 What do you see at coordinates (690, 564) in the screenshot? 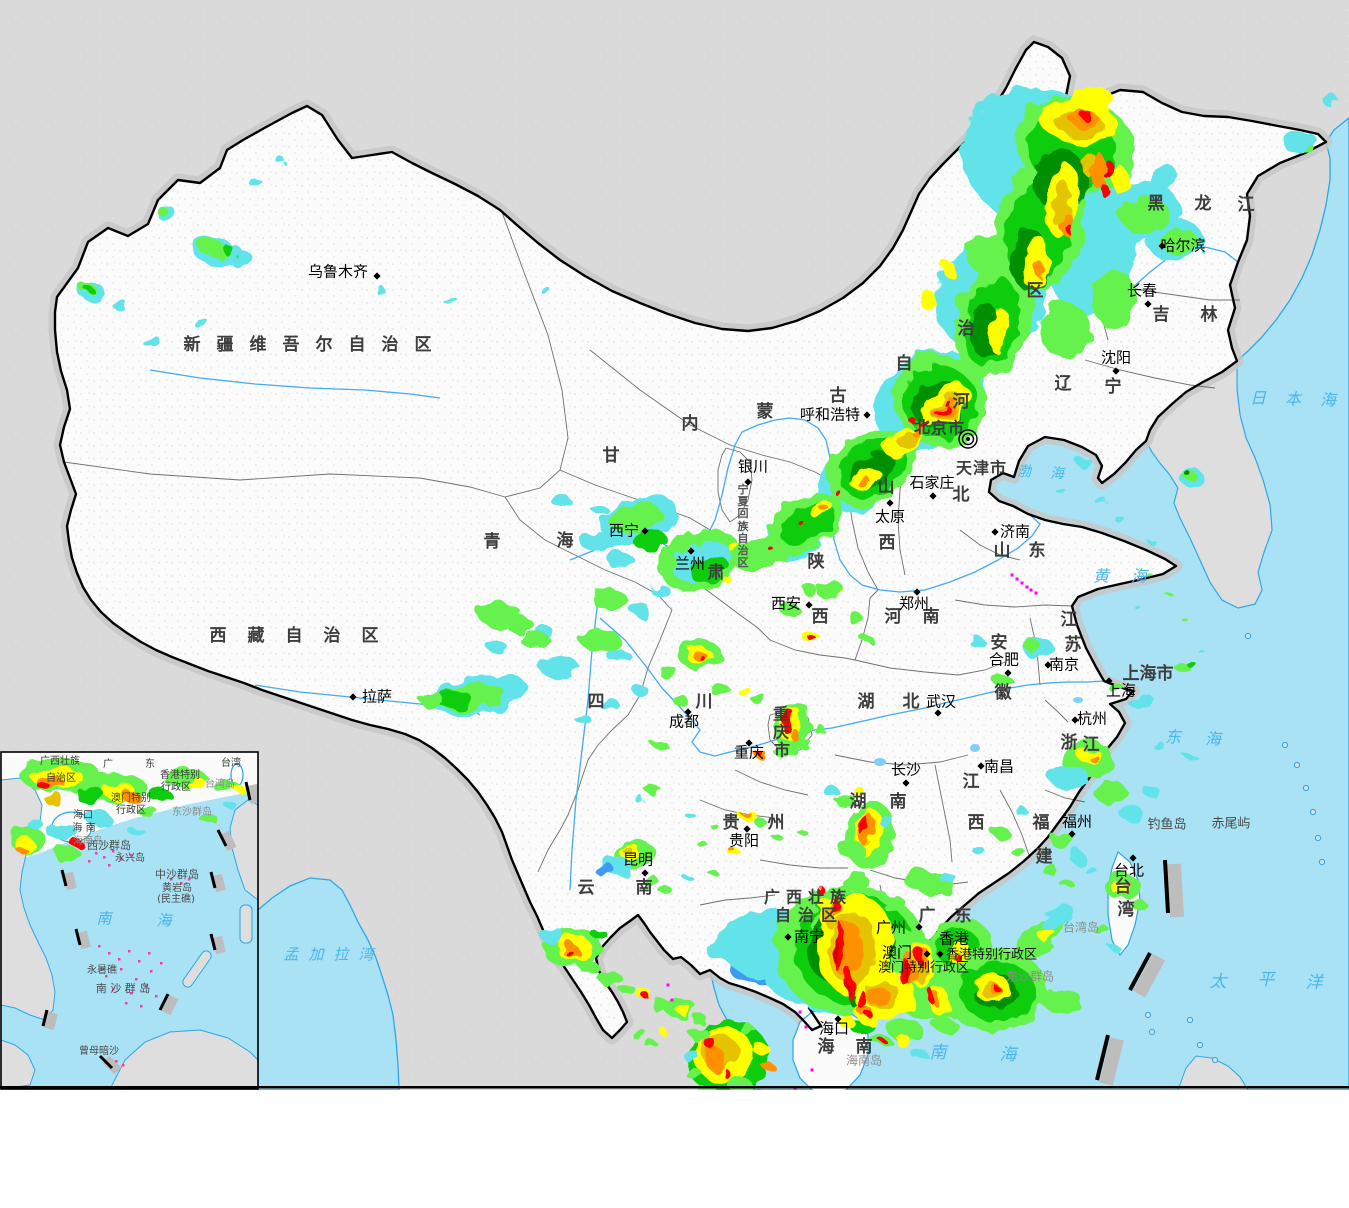
I see `city-label: 兰州` at bounding box center [690, 564].